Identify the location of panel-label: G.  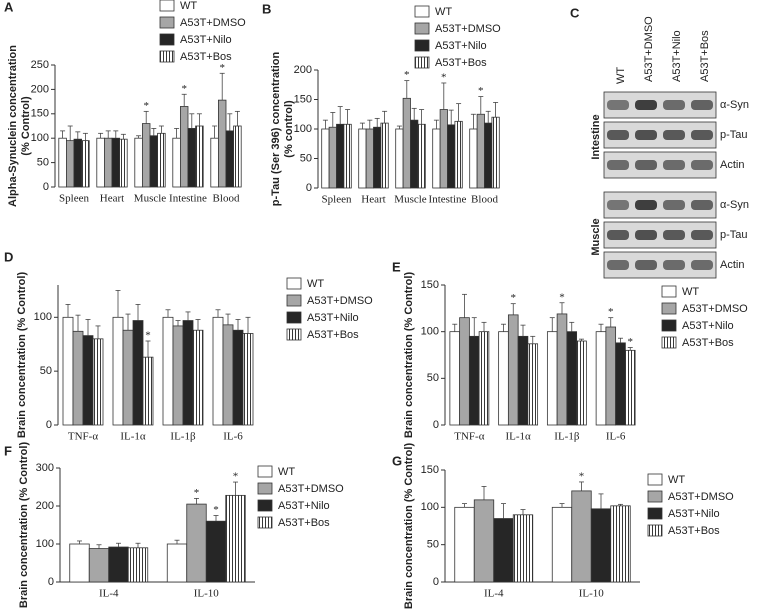
(397, 460).